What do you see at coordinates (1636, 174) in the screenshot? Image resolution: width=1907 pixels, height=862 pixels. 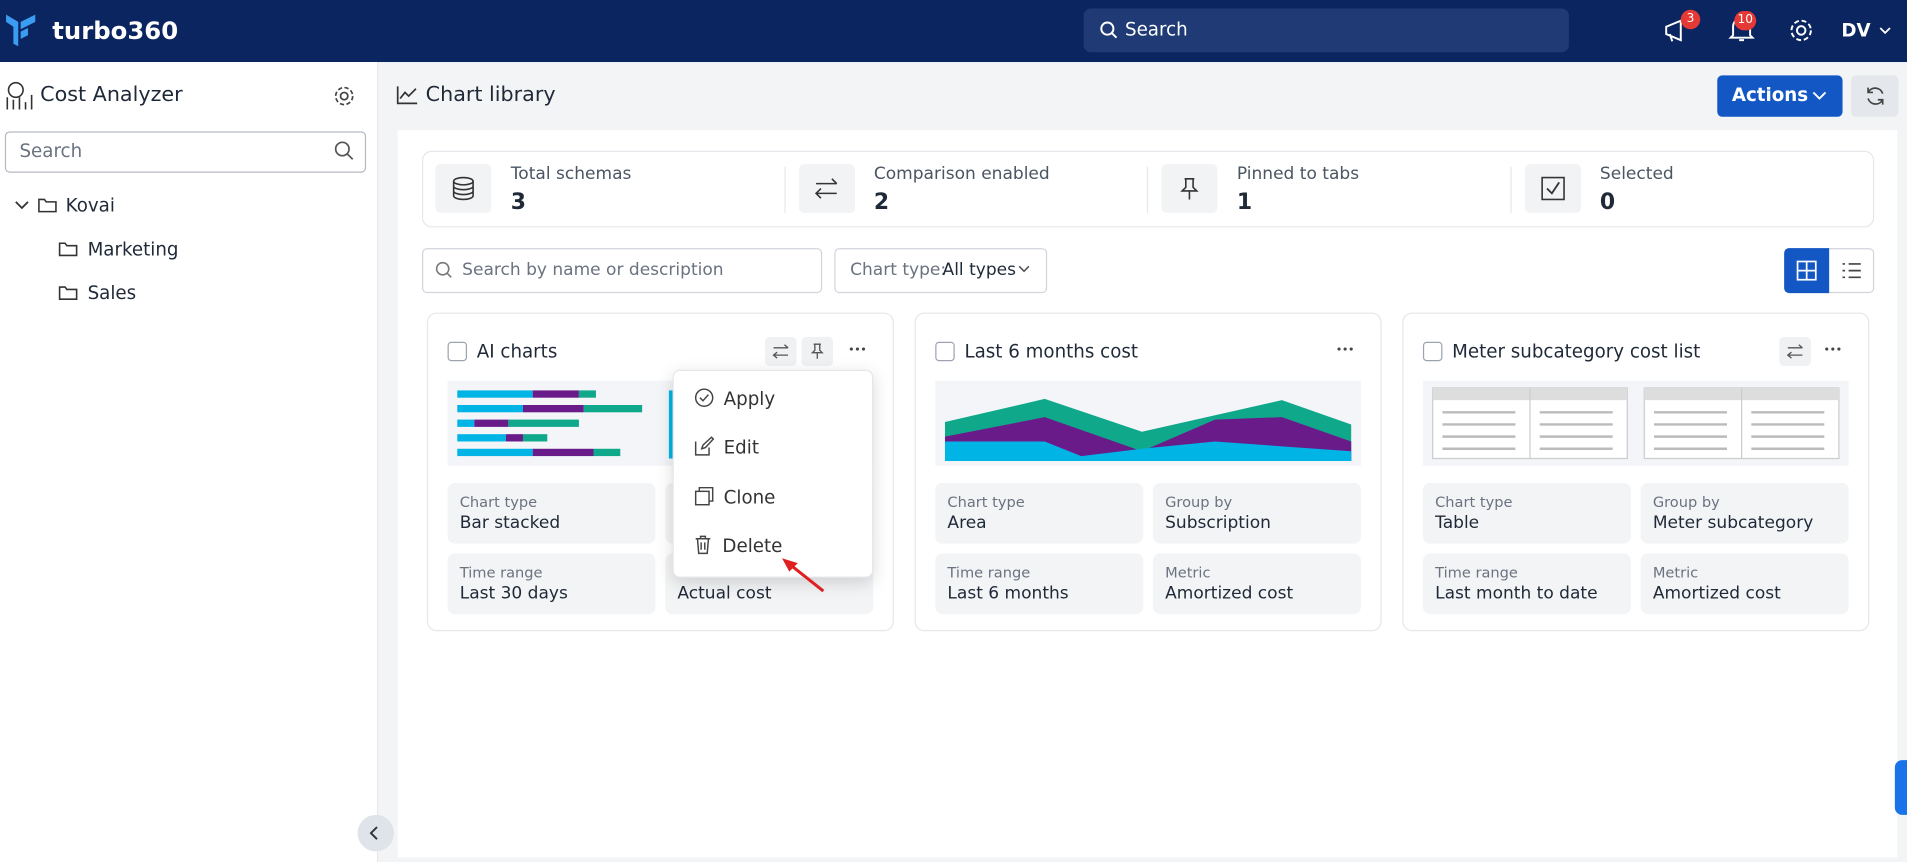 I see `stat-label: Selected` at bounding box center [1636, 174].